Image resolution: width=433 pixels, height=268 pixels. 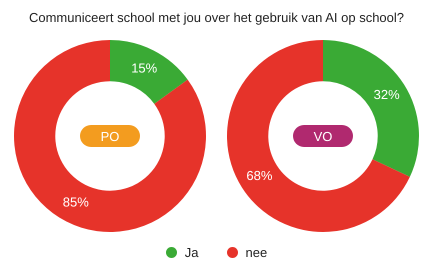 I want to click on data-label: 15%, so click(x=144, y=68).